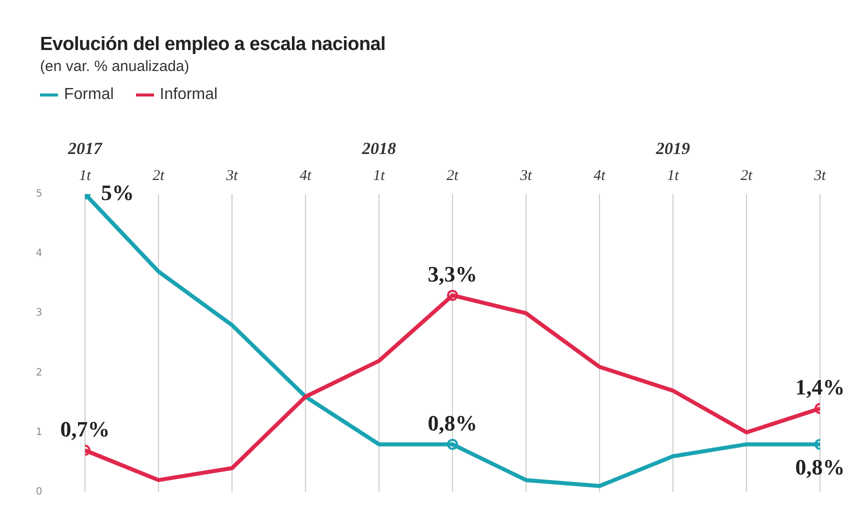  I want to click on y-tick-label: 5, so click(39, 194).